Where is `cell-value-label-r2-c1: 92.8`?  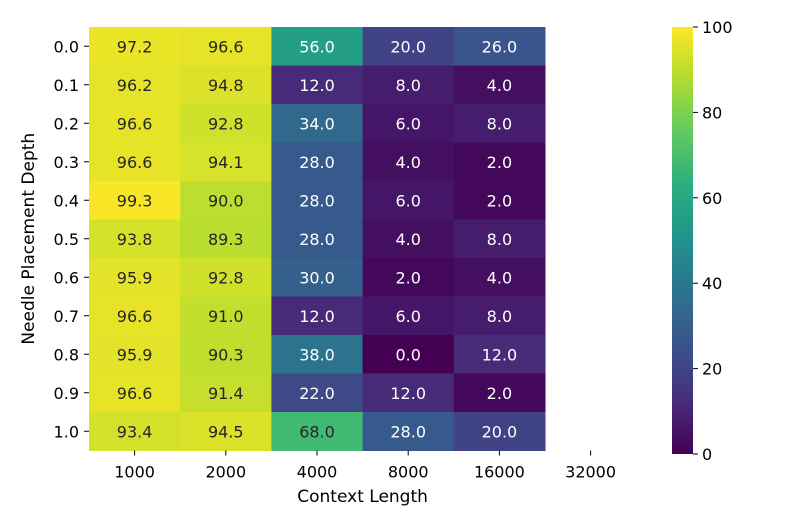
cell-value-label-r2-c1: 92.8 is located at coordinates (226, 123).